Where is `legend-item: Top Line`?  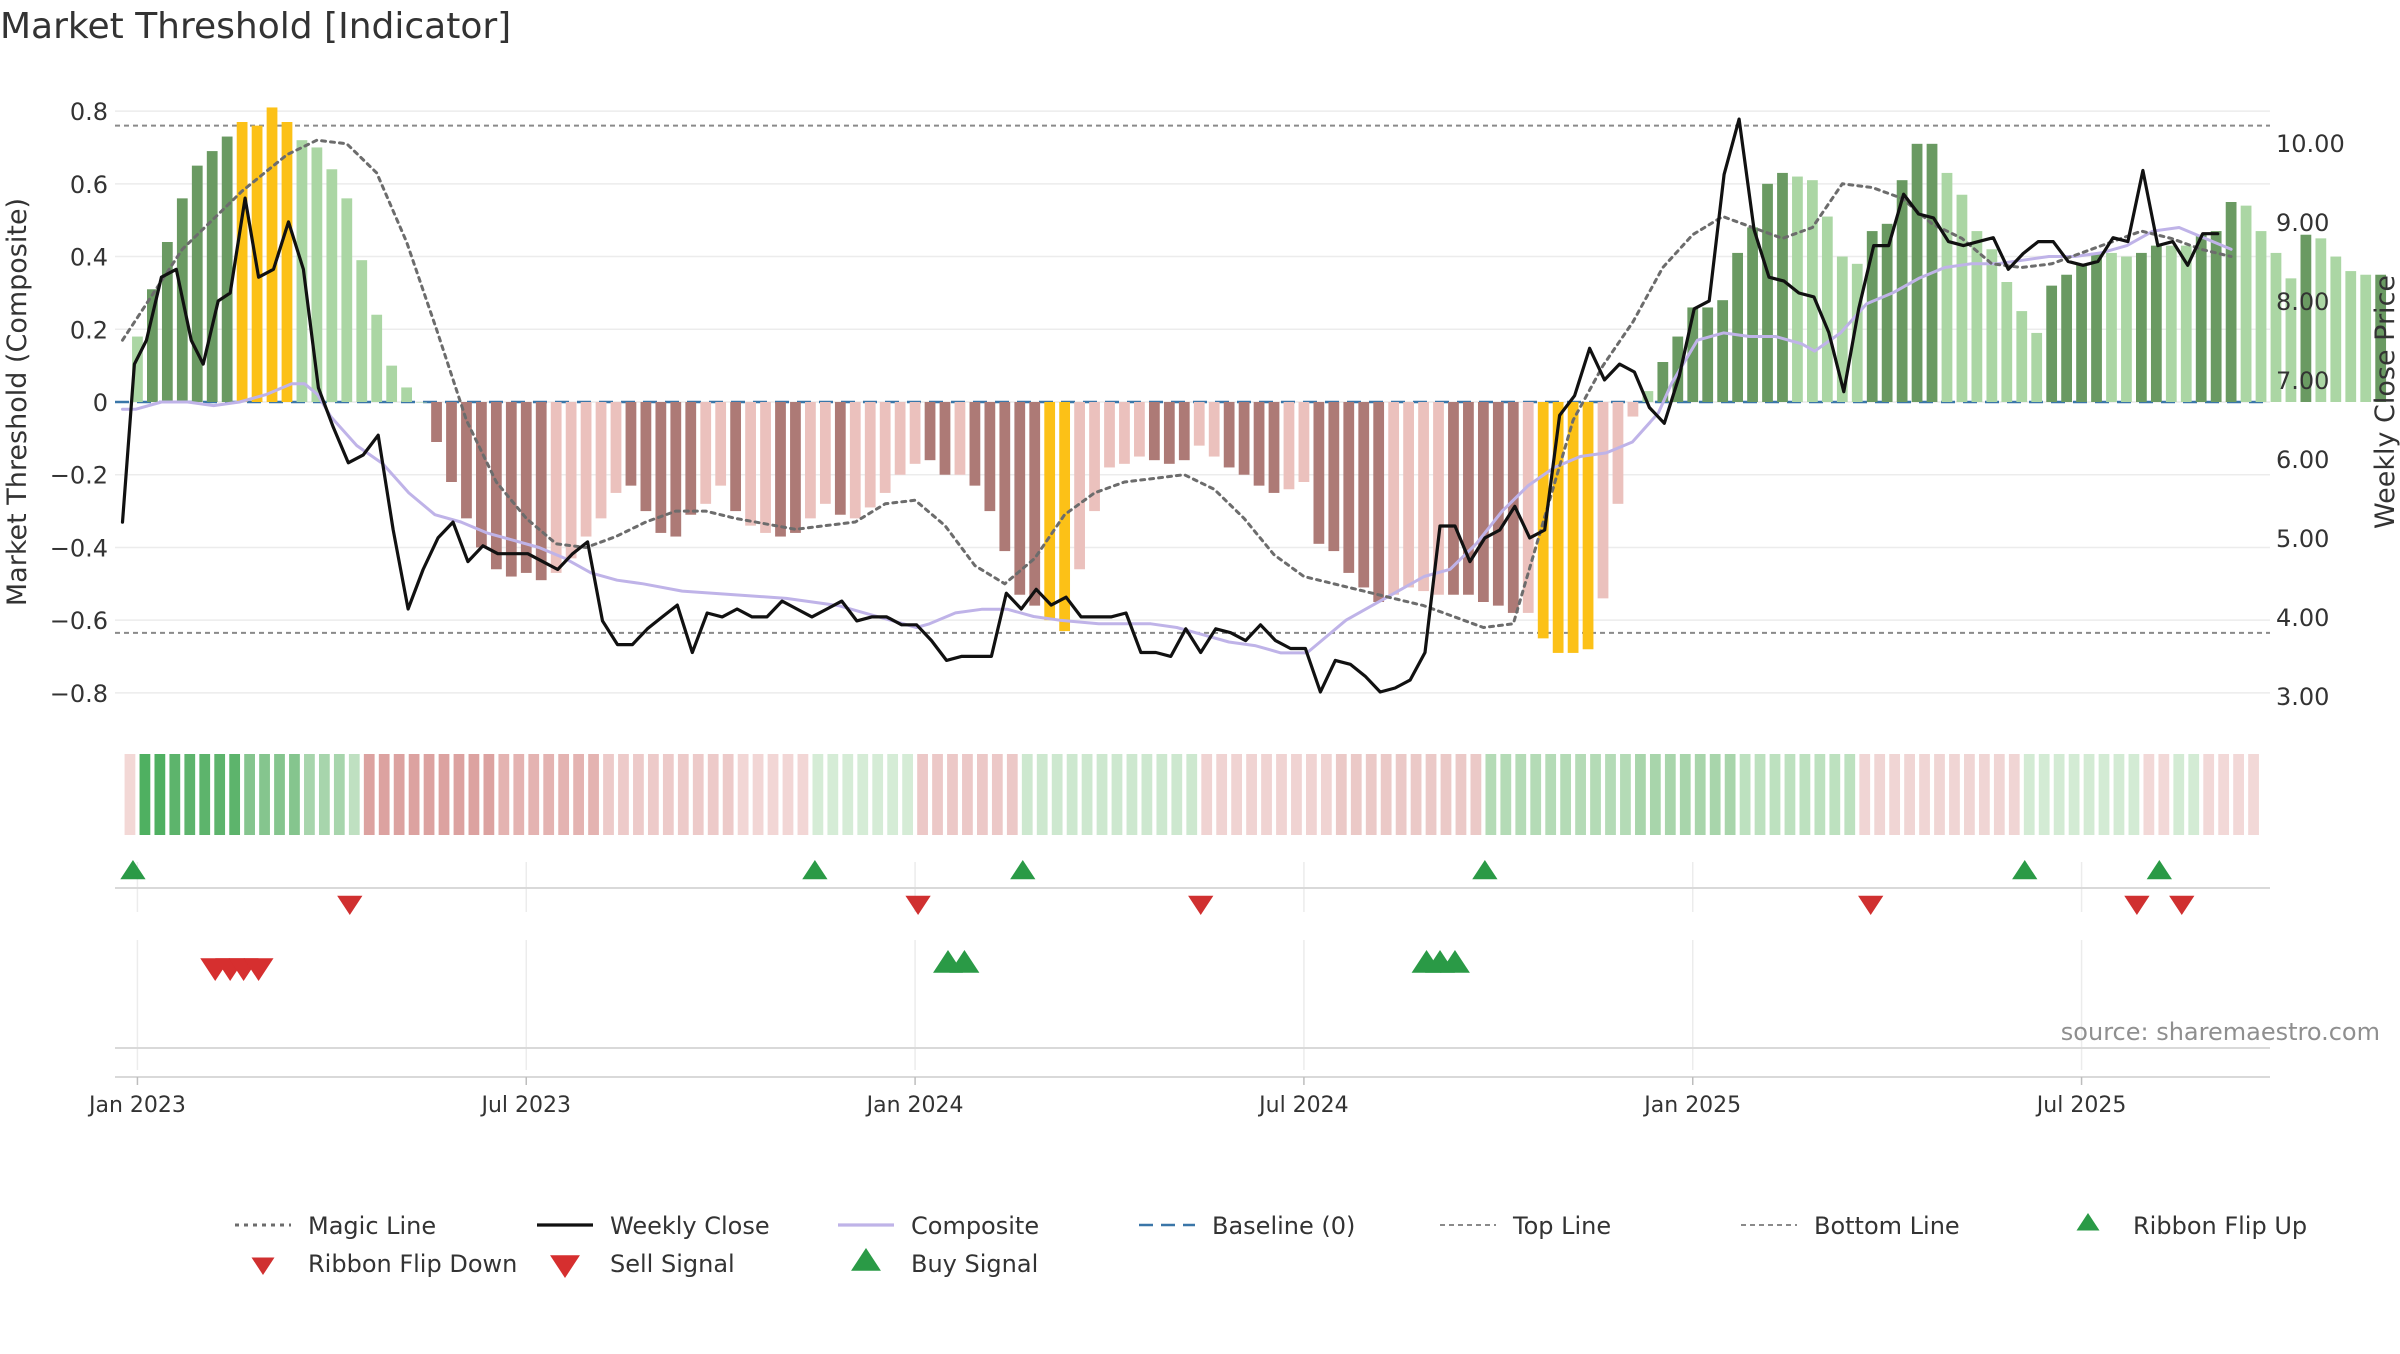 legend-item: Top Line is located at coordinates (1525, 1226).